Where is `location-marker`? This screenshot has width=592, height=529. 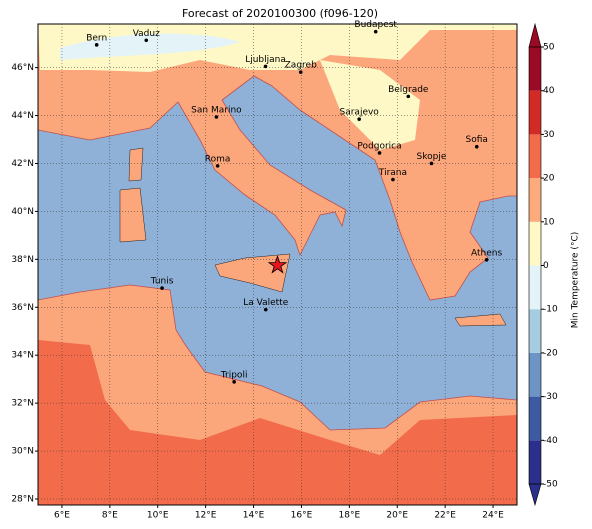
location-marker is located at coordinates (277, 264).